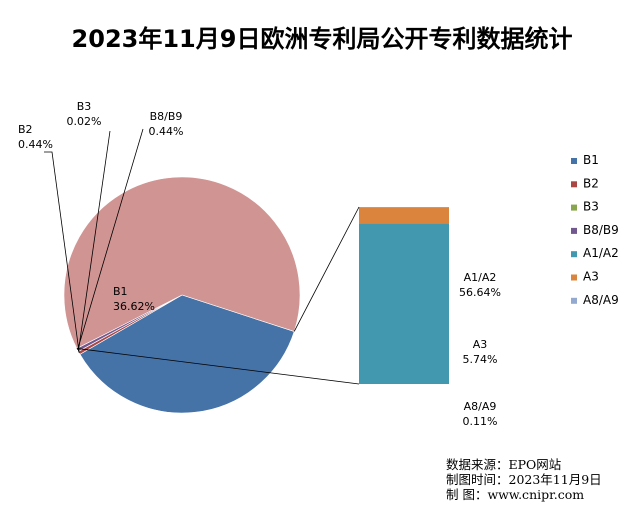 The height and width of the screenshot is (506, 642). I want to click on data-label-a1-a2-name: A1/A2, so click(480, 277).